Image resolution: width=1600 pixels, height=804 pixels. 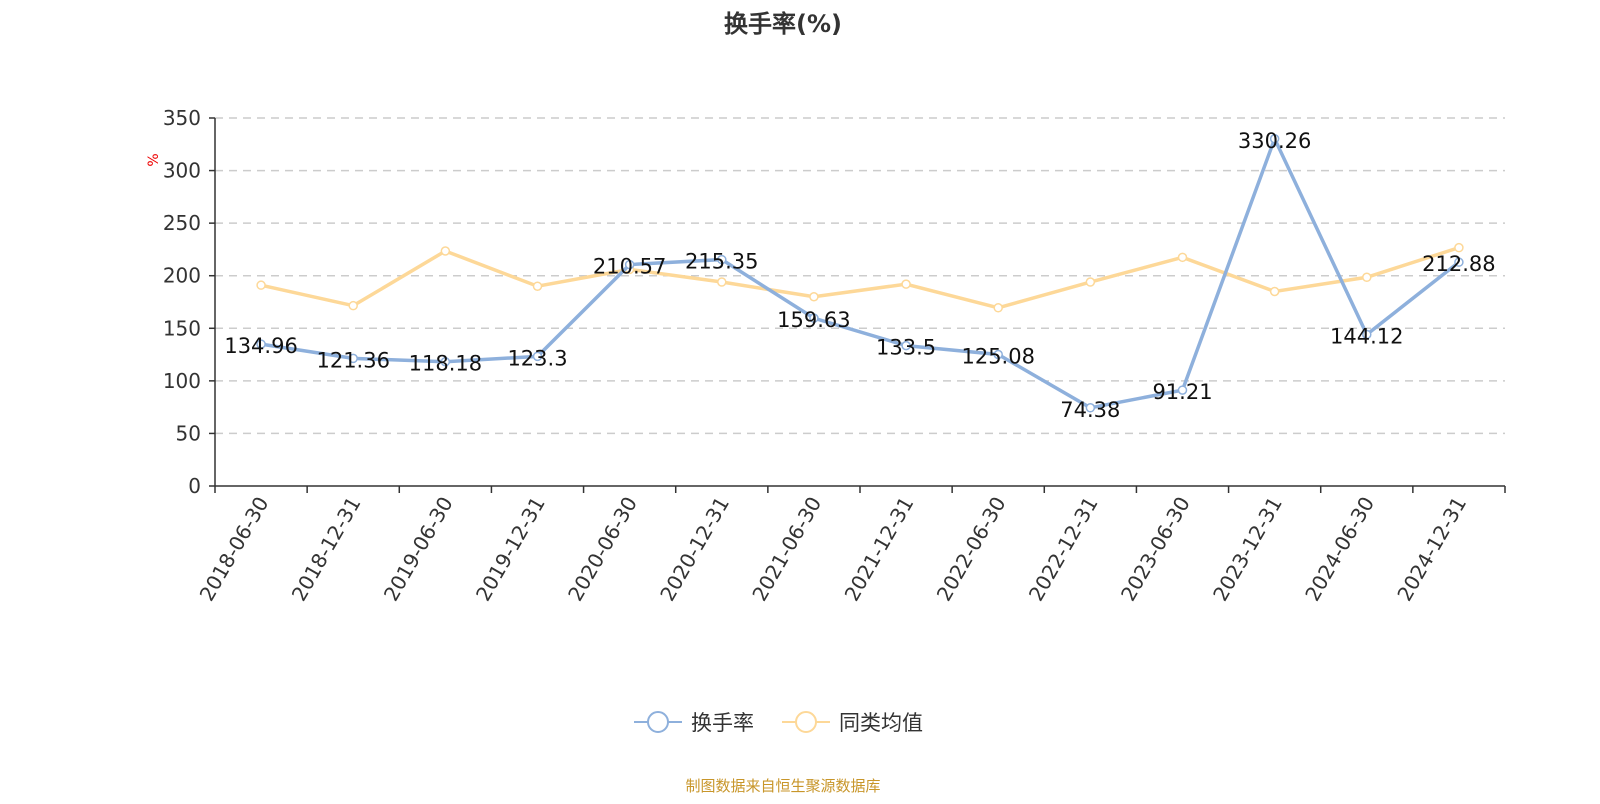 I want to click on x-tick-label: 2020-12-31, so click(x=694, y=549).